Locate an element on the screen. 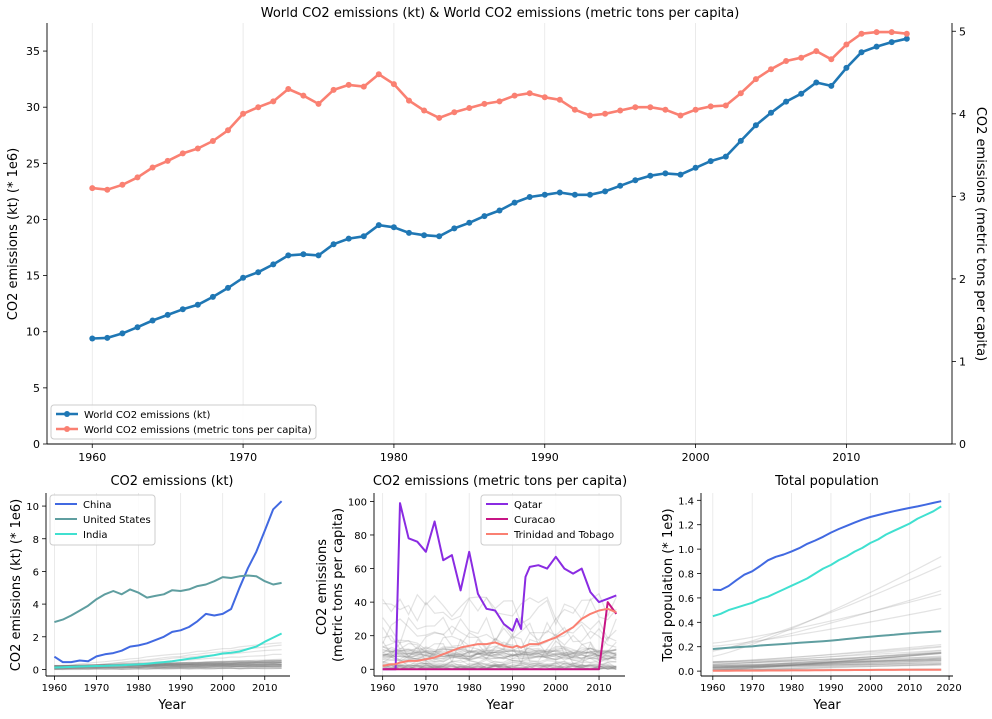 This screenshot has width=992, height=719. y-tick-label-10: 10 is located at coordinates (32, 507).